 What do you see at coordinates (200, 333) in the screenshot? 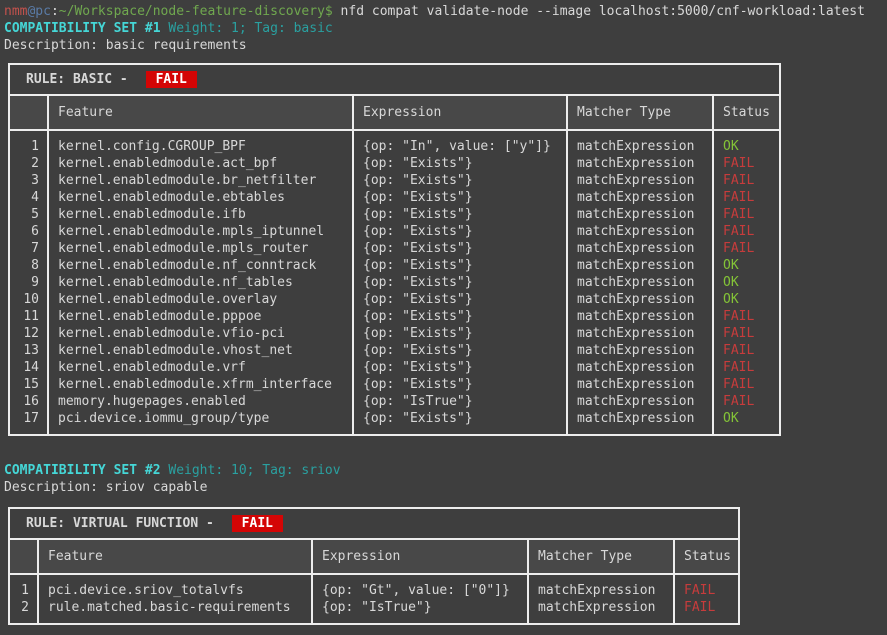
I see `feature-cell: kernel.enabledmodule.vfio-pci` at bounding box center [200, 333].